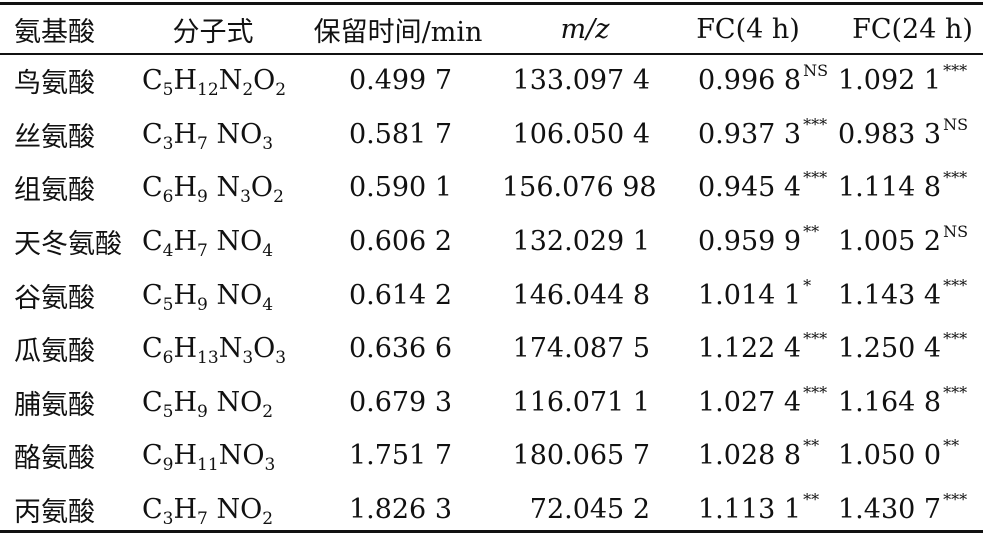  Describe the element at coordinates (890, 295) in the screenshot. I see `fc-24h-value: 1.143 4` at that location.